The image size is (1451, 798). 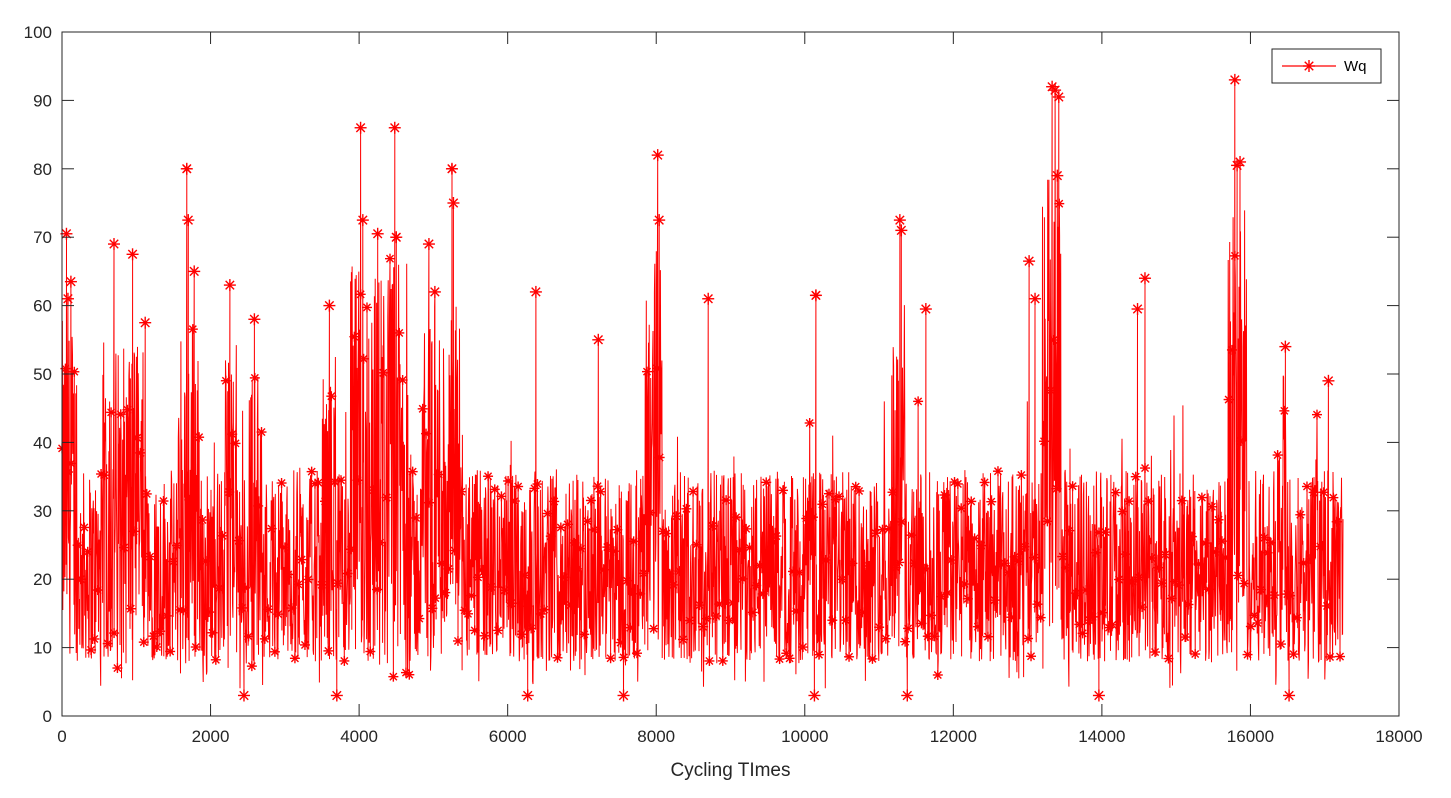 I want to click on y-tick-label: 80, so click(x=42, y=169).